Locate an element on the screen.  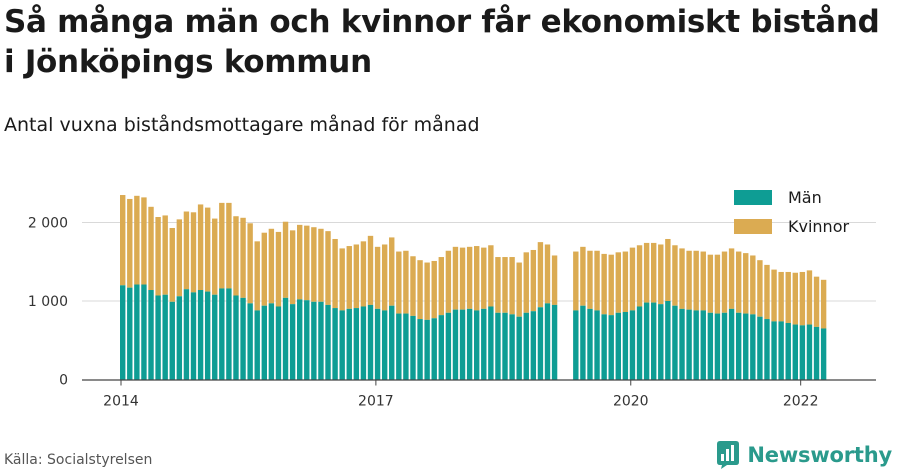
brand-logo: Newsworthy is located at coordinates (803, 455).